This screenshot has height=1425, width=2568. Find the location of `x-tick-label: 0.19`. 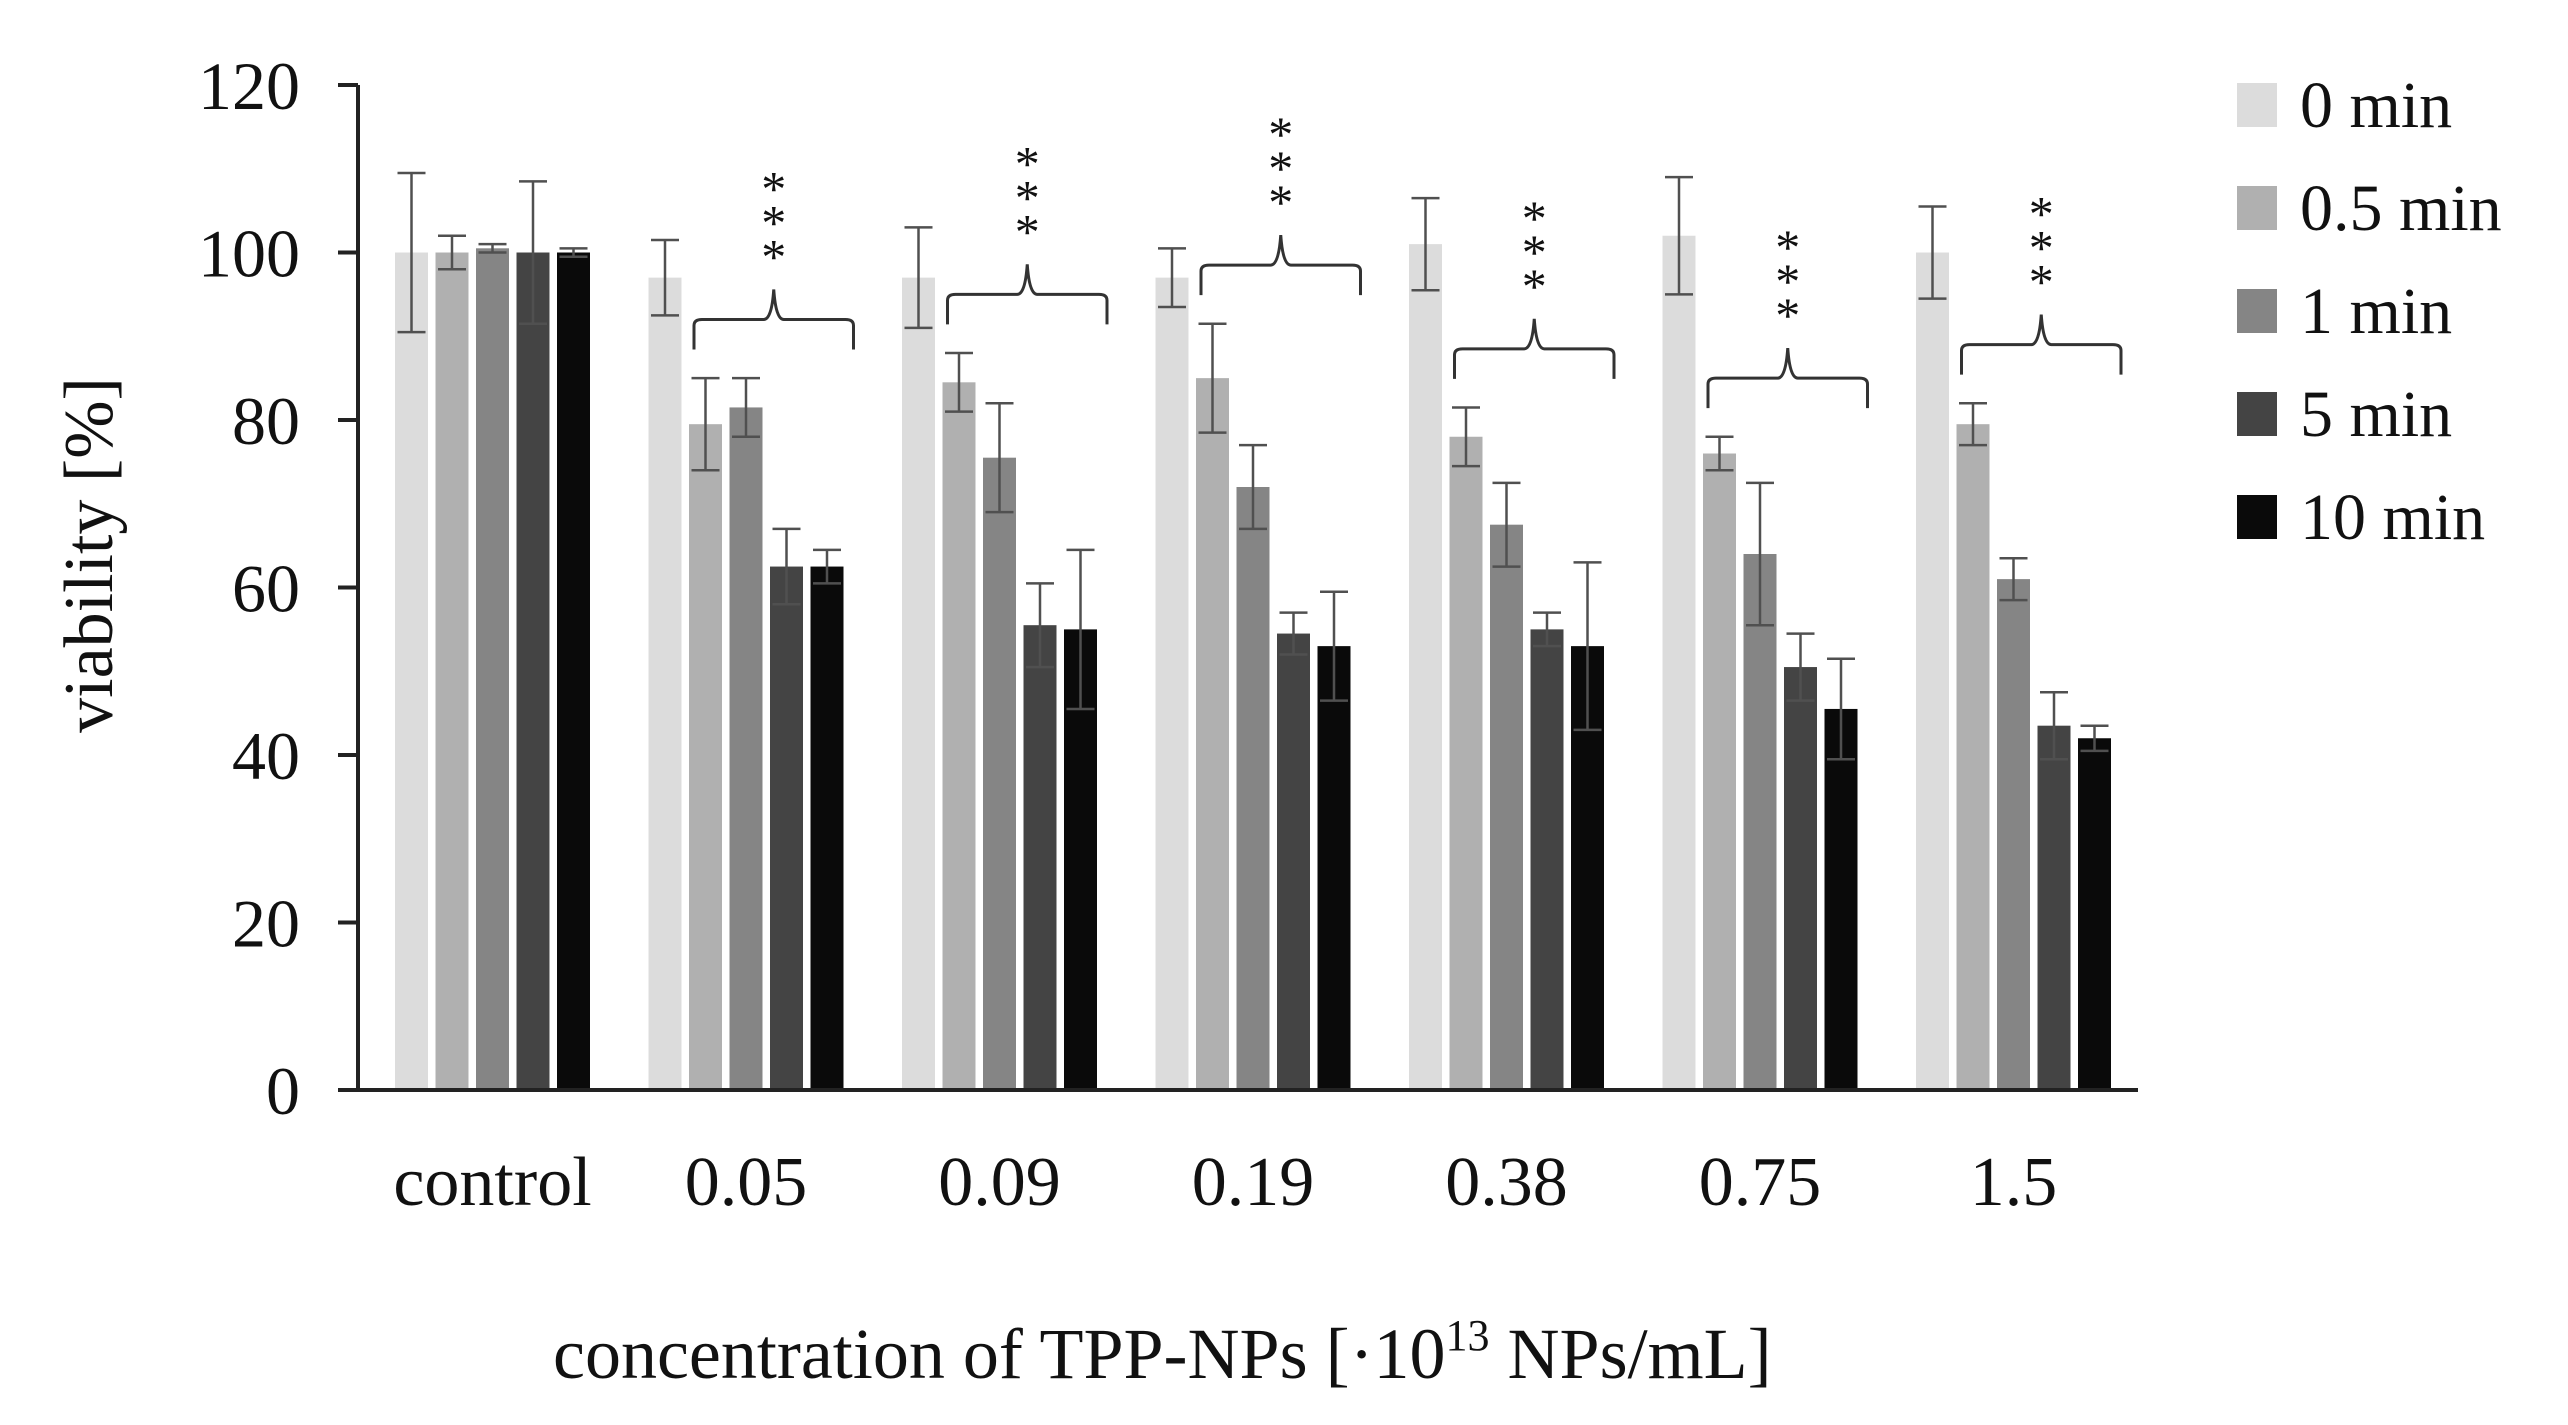

x-tick-label: 0.19 is located at coordinates (1253, 1182).